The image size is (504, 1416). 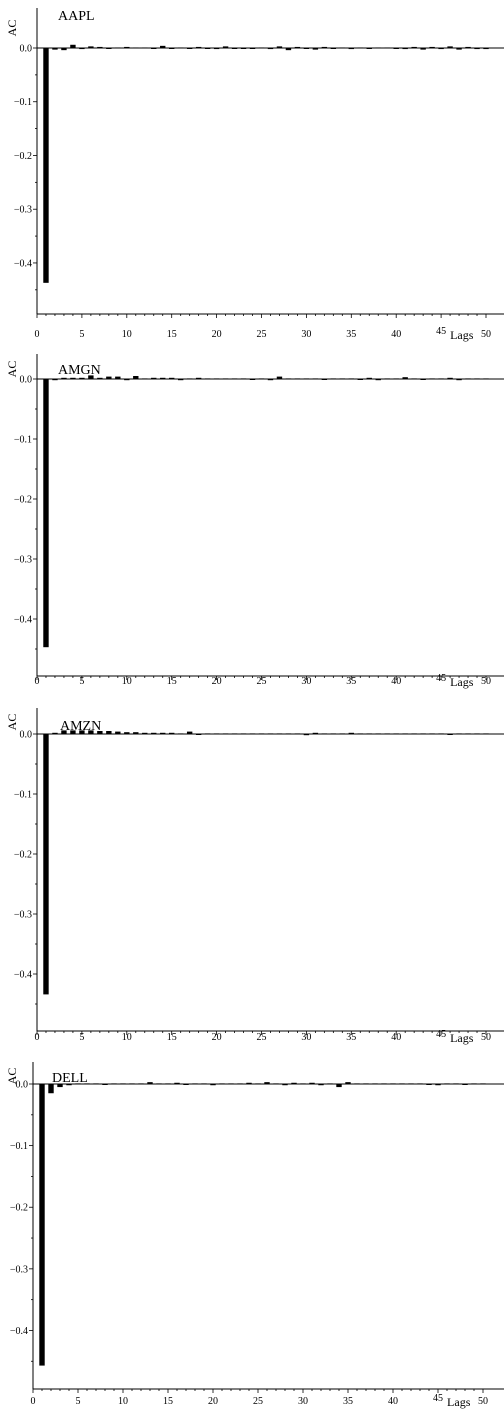 I want to click on x-tick-label: 10, so click(x=127, y=334).